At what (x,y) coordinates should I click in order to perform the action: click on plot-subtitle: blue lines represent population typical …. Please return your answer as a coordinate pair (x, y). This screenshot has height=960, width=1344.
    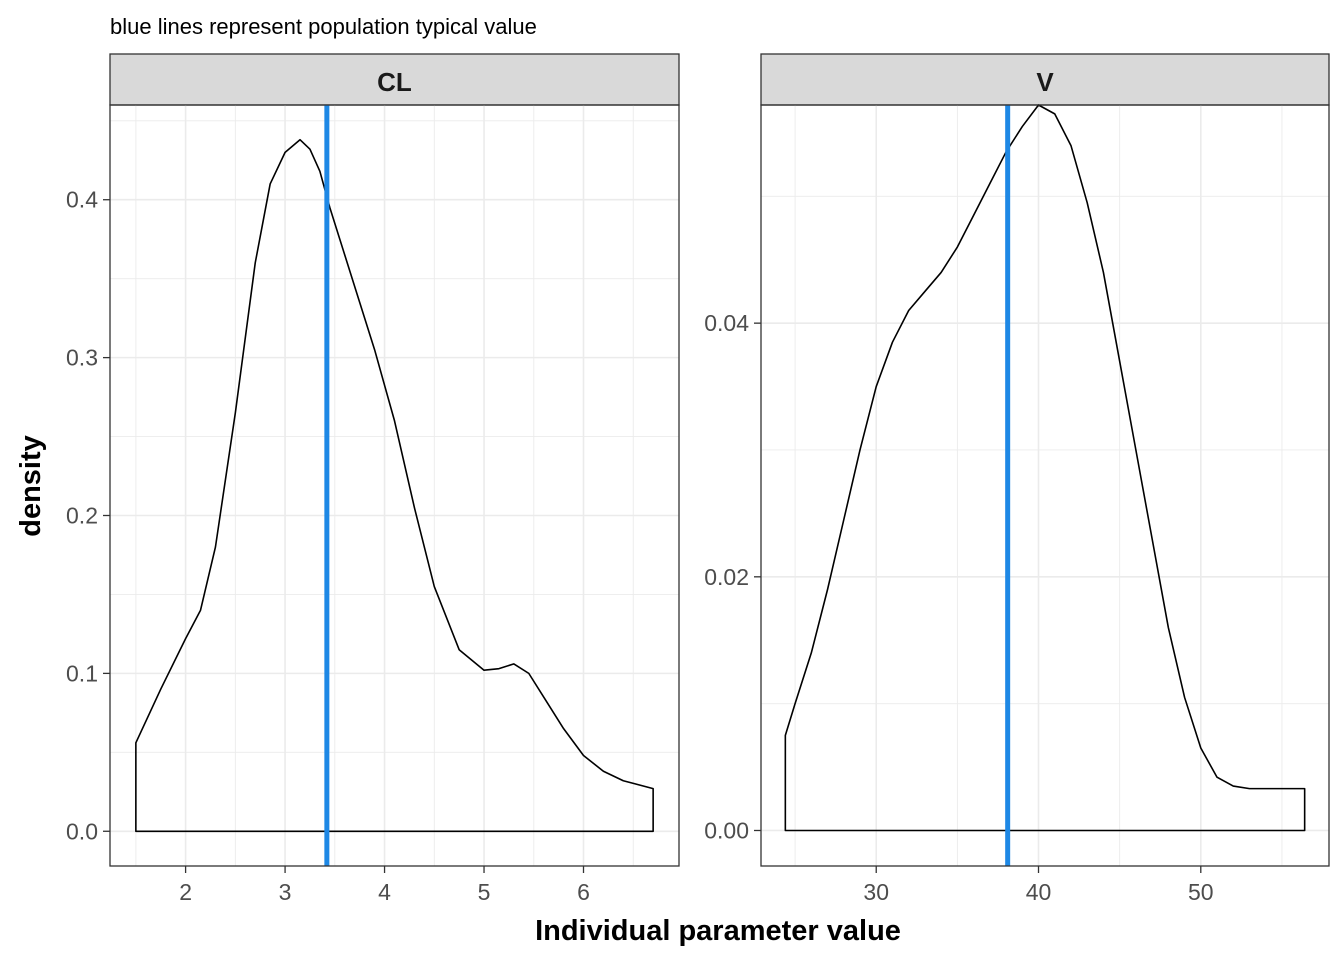
    Looking at the image, I should click on (323, 26).